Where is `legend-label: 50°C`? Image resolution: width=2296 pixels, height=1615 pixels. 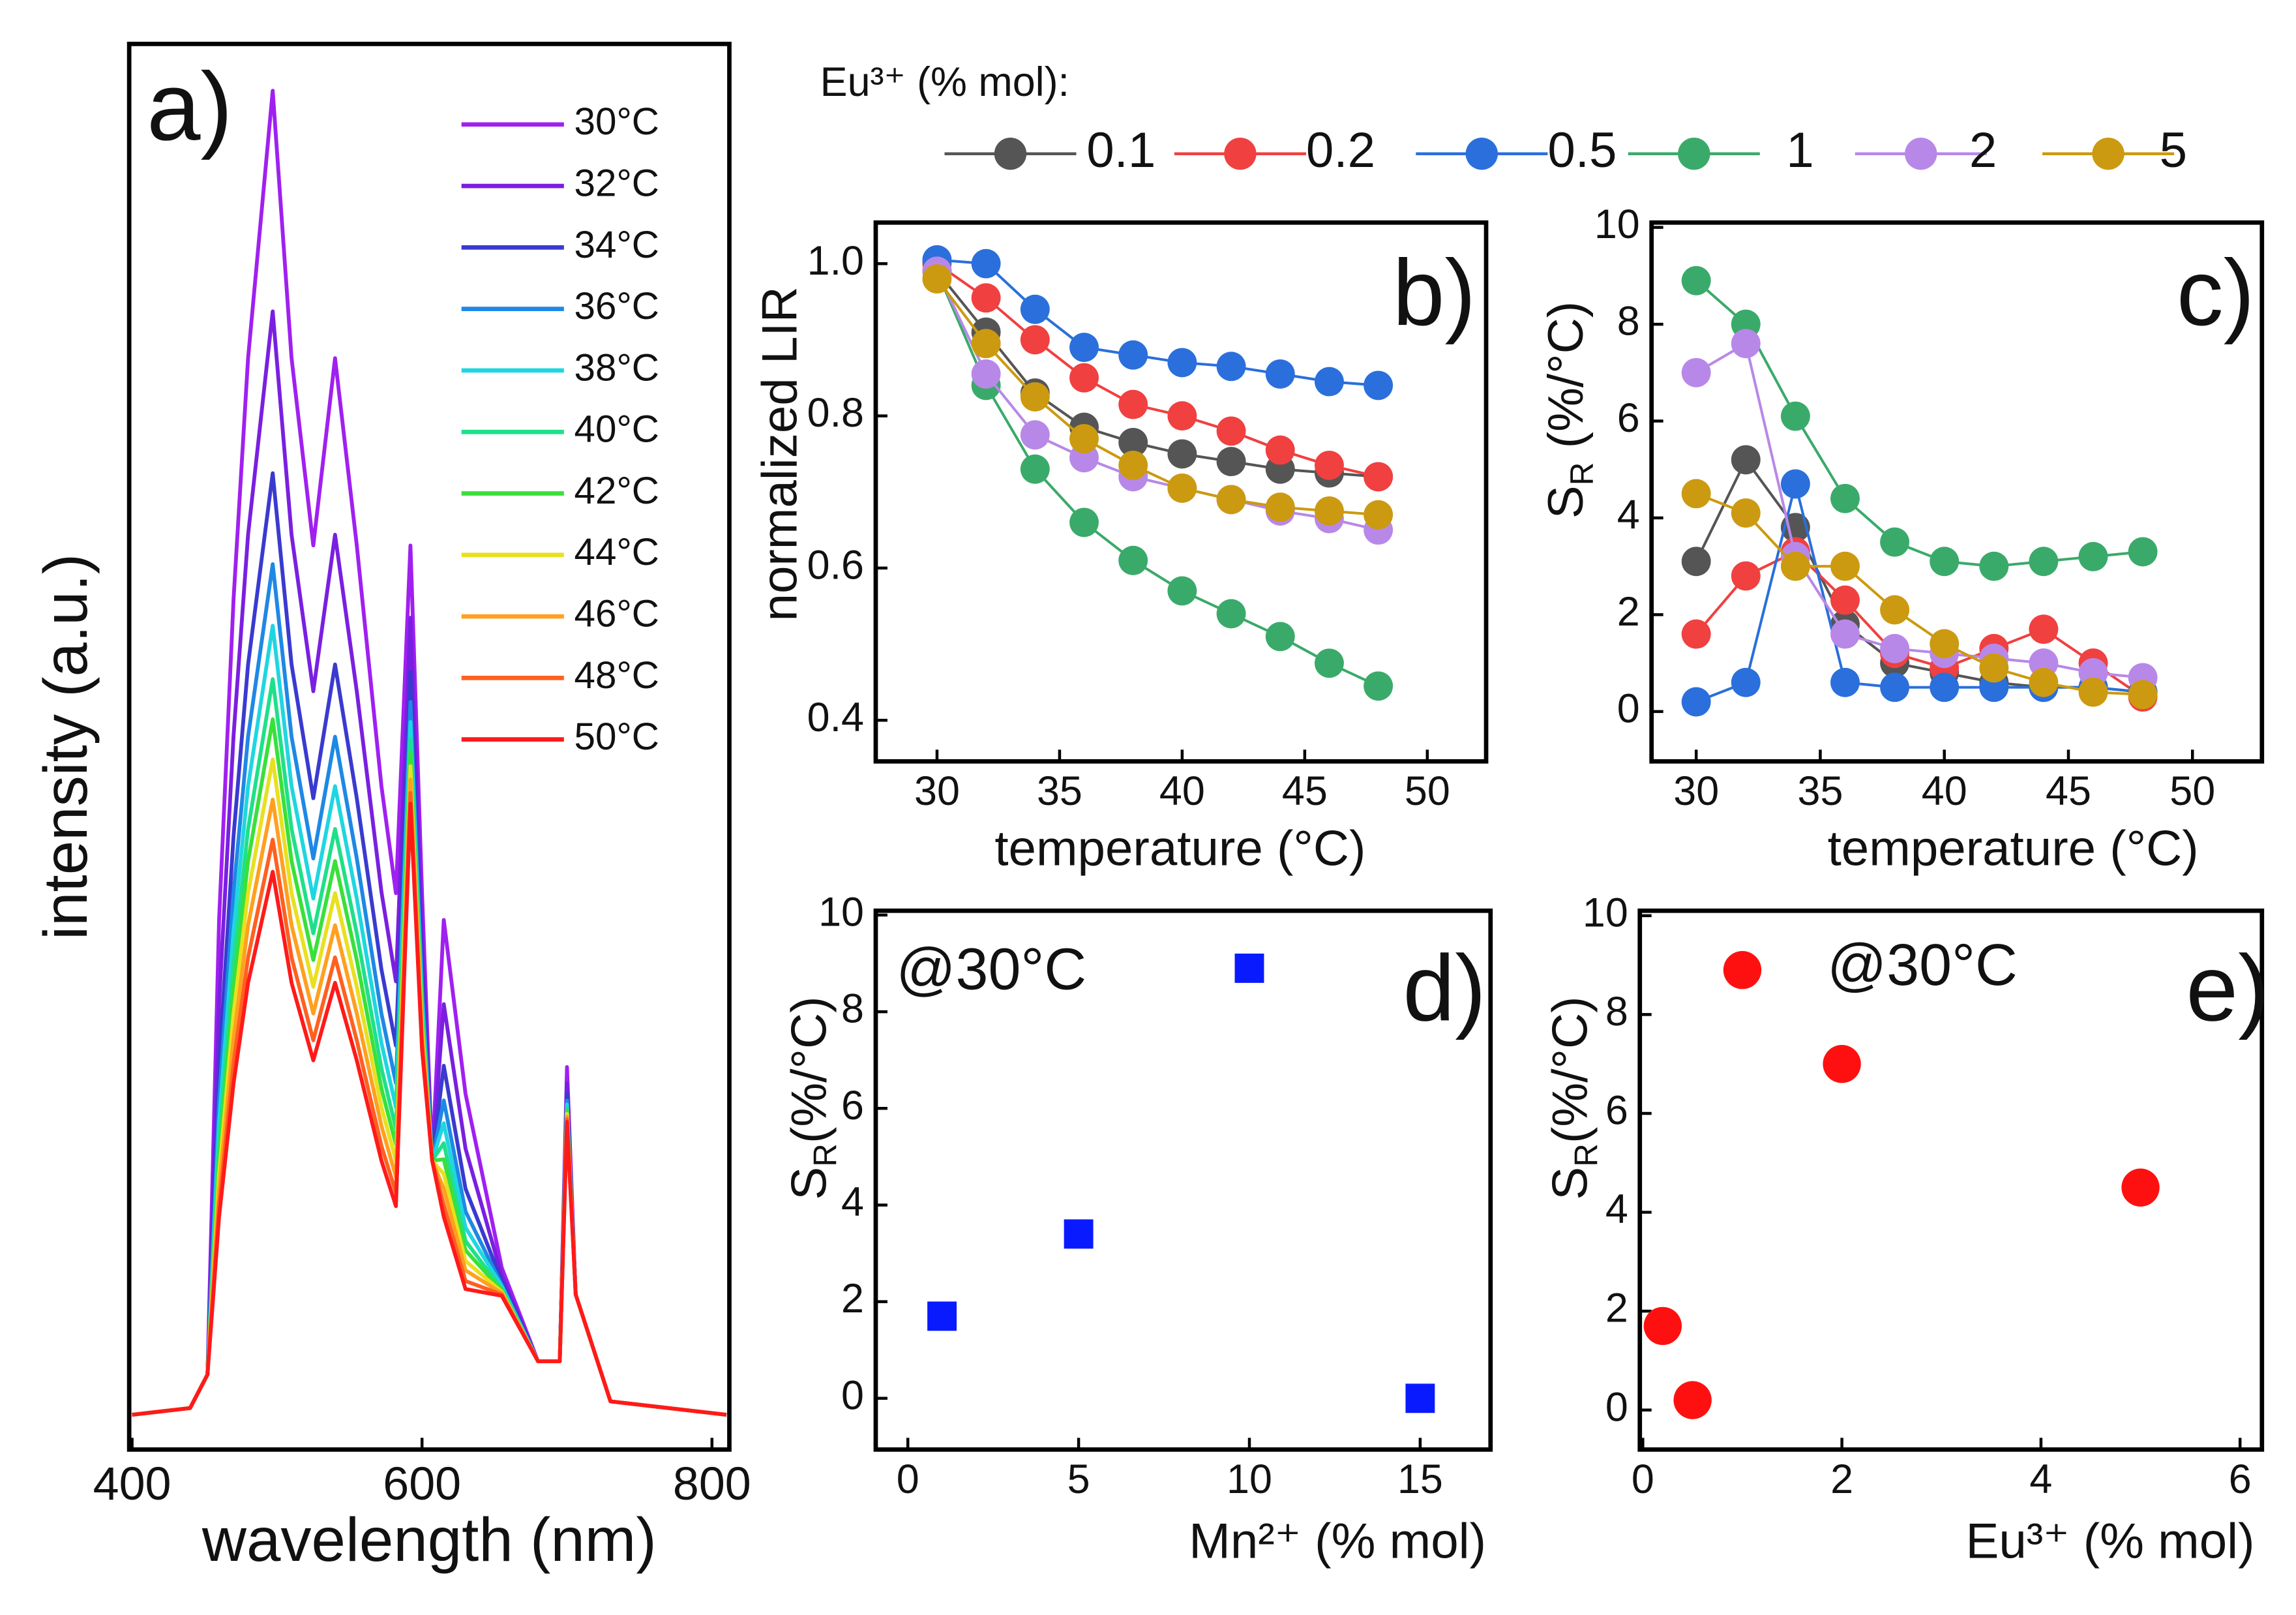
legend-label: 50°C is located at coordinates (616, 737).